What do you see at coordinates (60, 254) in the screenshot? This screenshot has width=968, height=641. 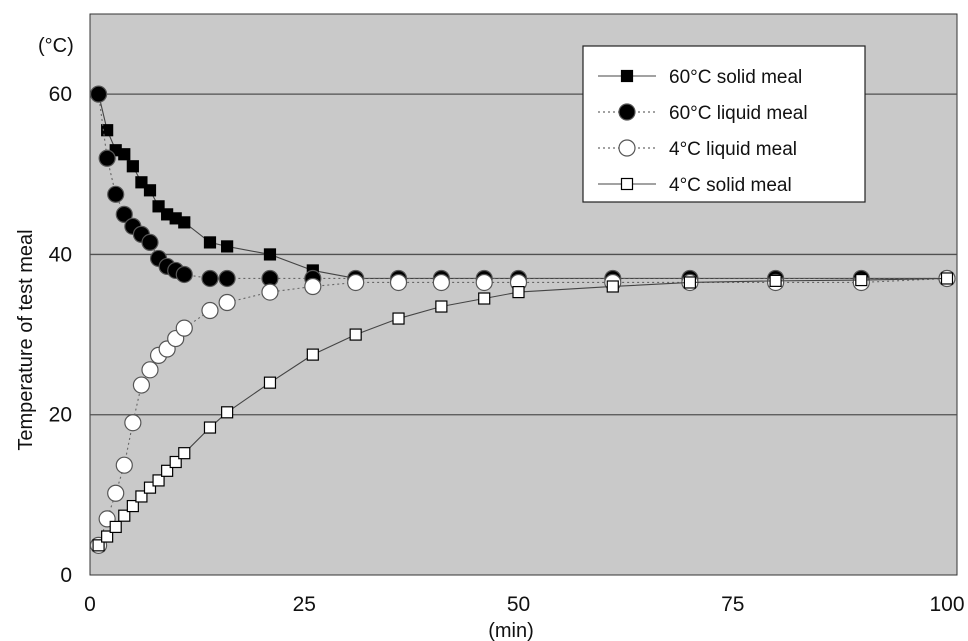 I see `y-tick-label: 40` at bounding box center [60, 254].